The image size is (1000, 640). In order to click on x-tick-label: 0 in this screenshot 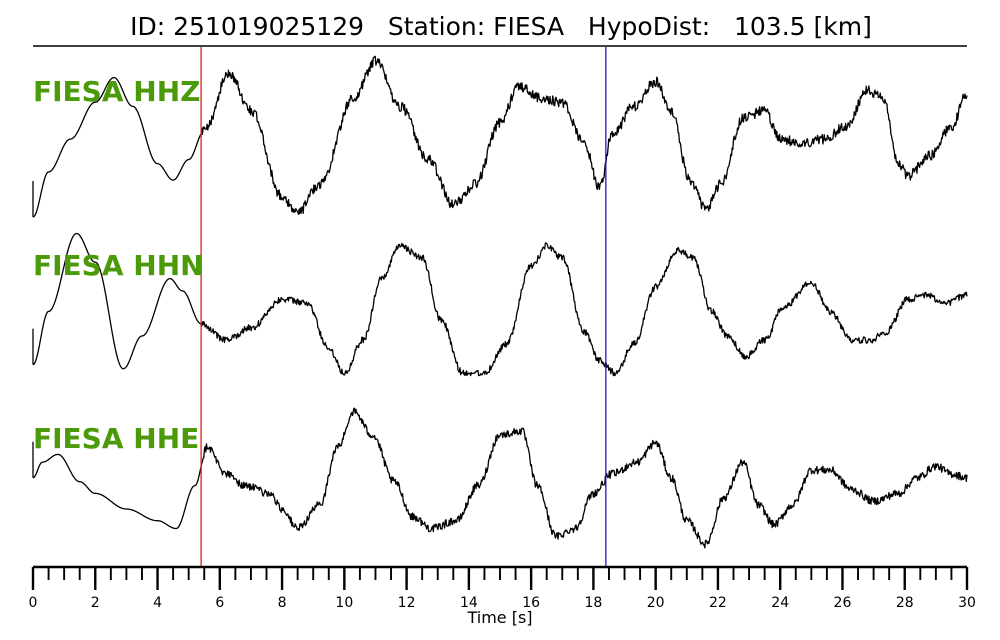, I will do `click(33, 603)`.